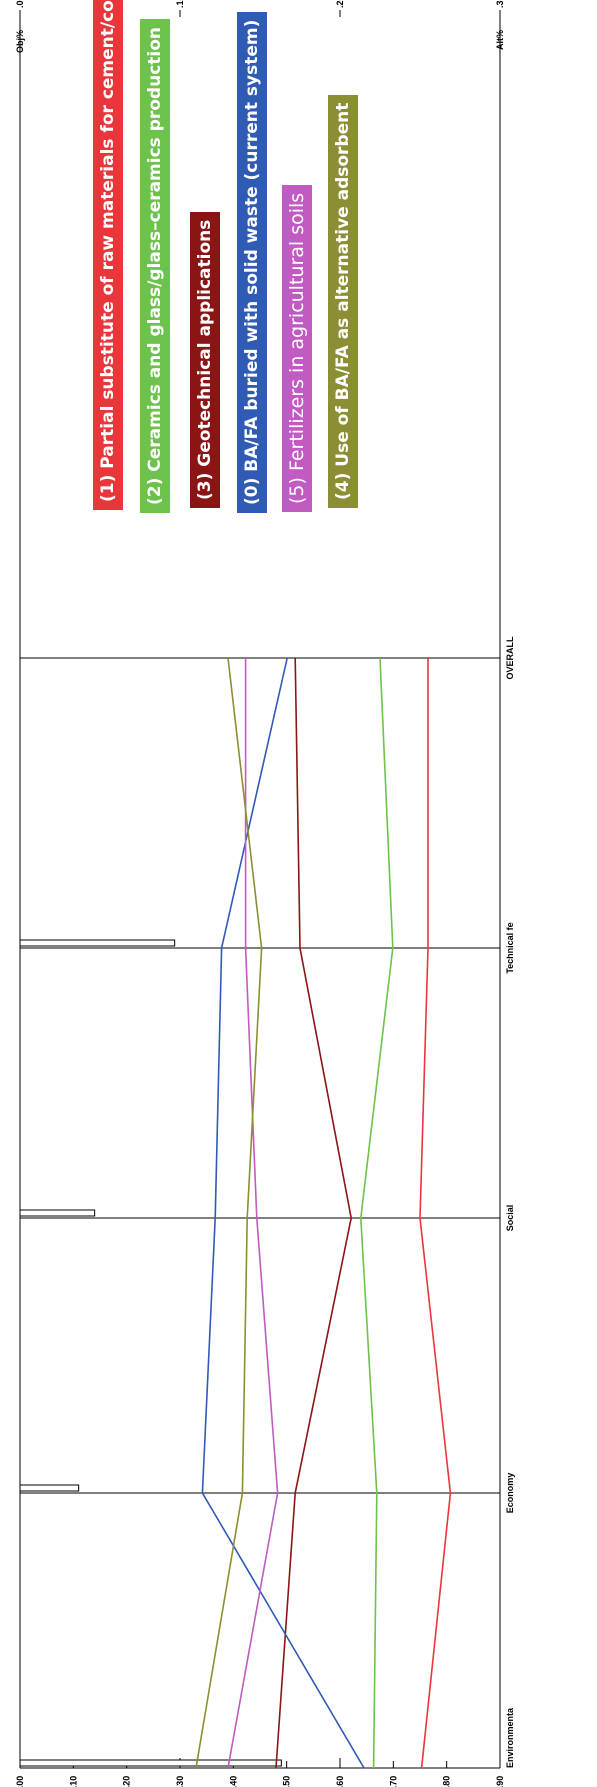 This screenshot has width=597, height=1787. Describe the element at coordinates (127, 1781) in the screenshot. I see `left-tick-label: .20` at that location.